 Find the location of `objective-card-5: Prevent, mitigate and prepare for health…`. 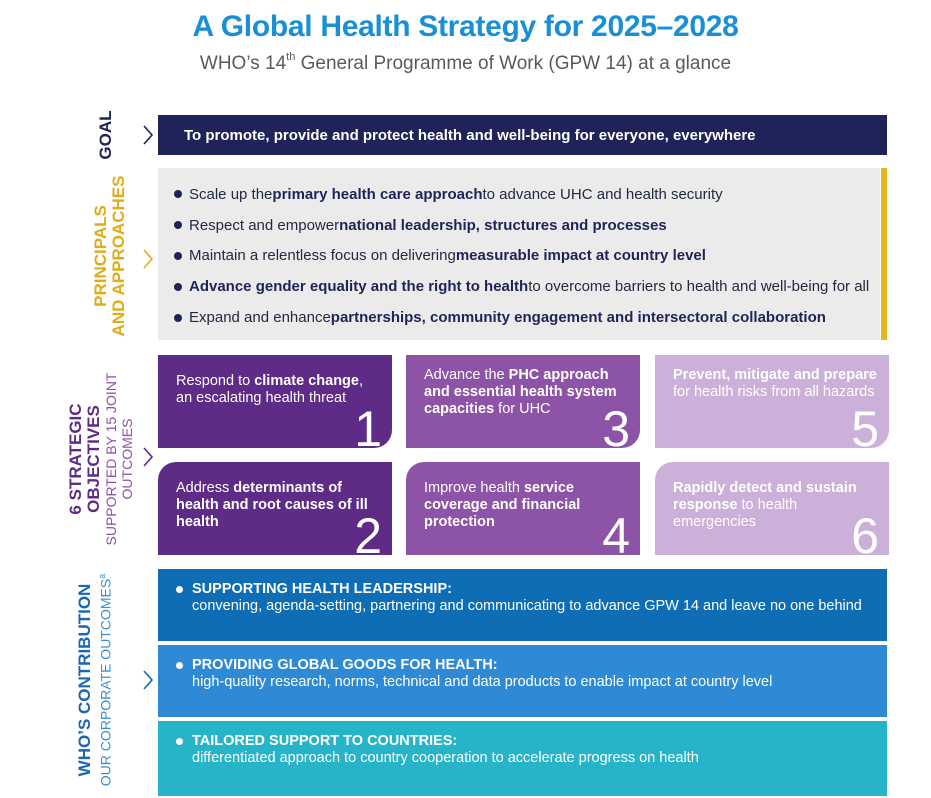

objective-card-5: Prevent, mitigate and prepare for health… is located at coordinates (772, 404).